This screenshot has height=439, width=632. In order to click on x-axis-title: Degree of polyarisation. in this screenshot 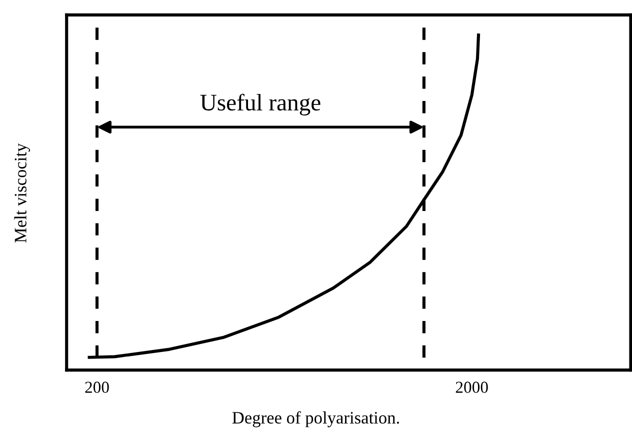, I will do `click(315, 419)`.